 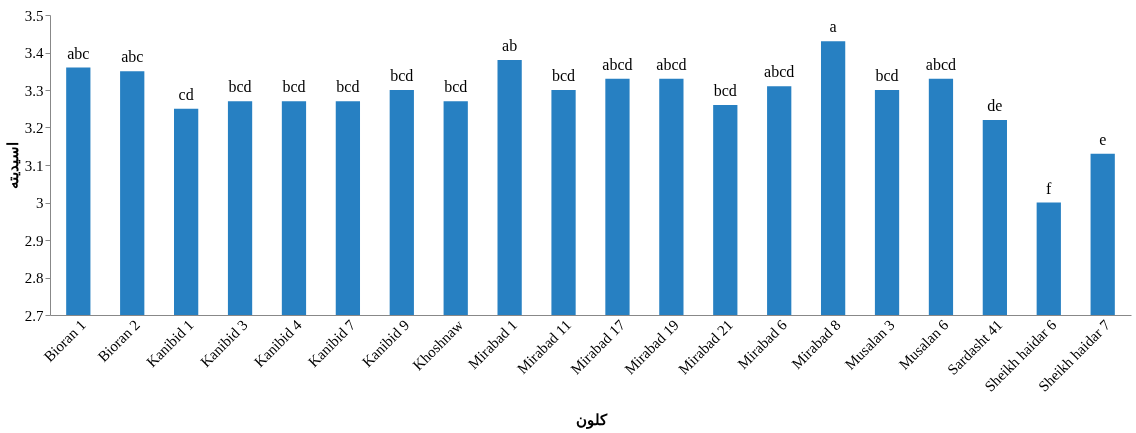 I want to click on x-axis-title: کلون, so click(x=591, y=420).